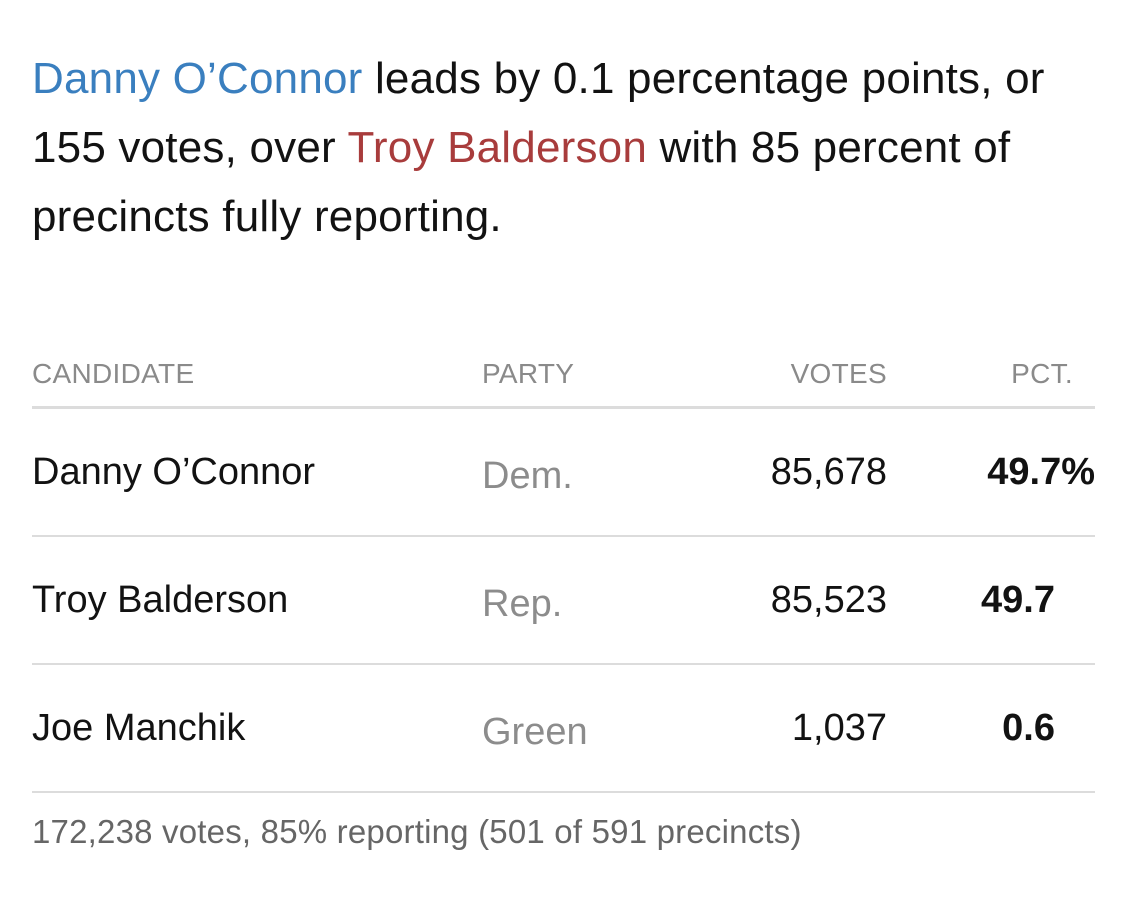  I want to click on candidate-party: Green, so click(535, 732).